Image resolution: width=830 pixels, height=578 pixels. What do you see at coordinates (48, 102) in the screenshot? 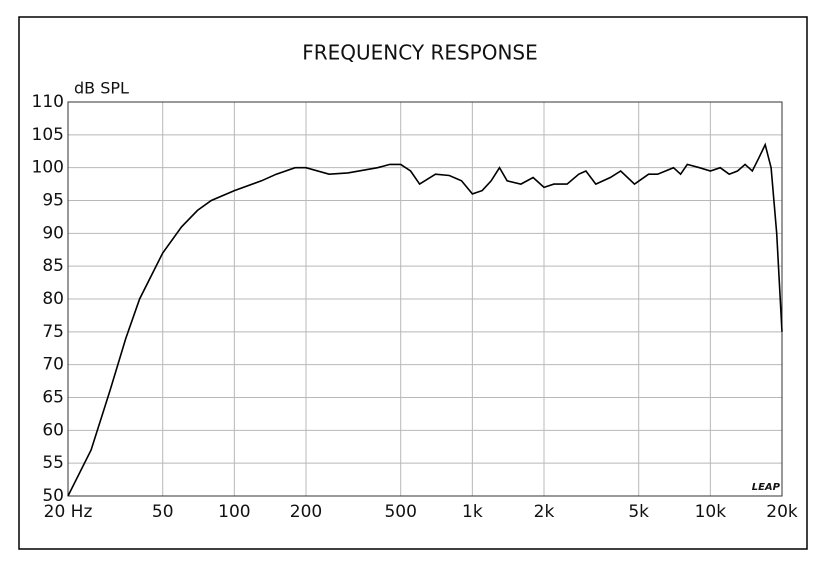
I see `y-tick-label: 110` at bounding box center [48, 102].